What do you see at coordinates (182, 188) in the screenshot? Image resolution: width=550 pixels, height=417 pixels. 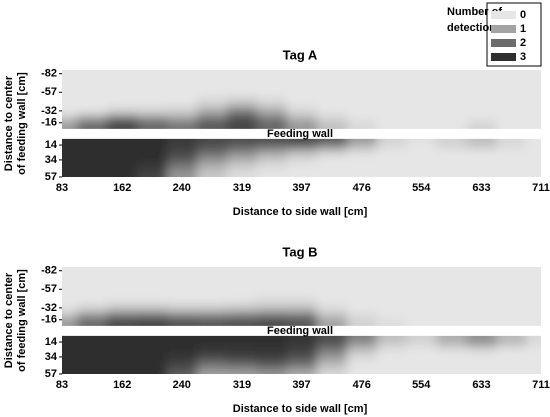 I see `x-tick-label: 240` at bounding box center [182, 188].